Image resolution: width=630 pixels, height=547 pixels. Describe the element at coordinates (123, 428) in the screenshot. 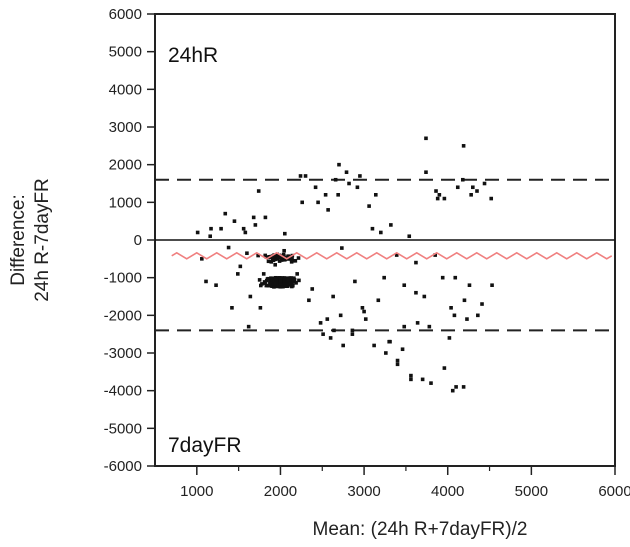

I see `y-tick-label: -5000` at that location.